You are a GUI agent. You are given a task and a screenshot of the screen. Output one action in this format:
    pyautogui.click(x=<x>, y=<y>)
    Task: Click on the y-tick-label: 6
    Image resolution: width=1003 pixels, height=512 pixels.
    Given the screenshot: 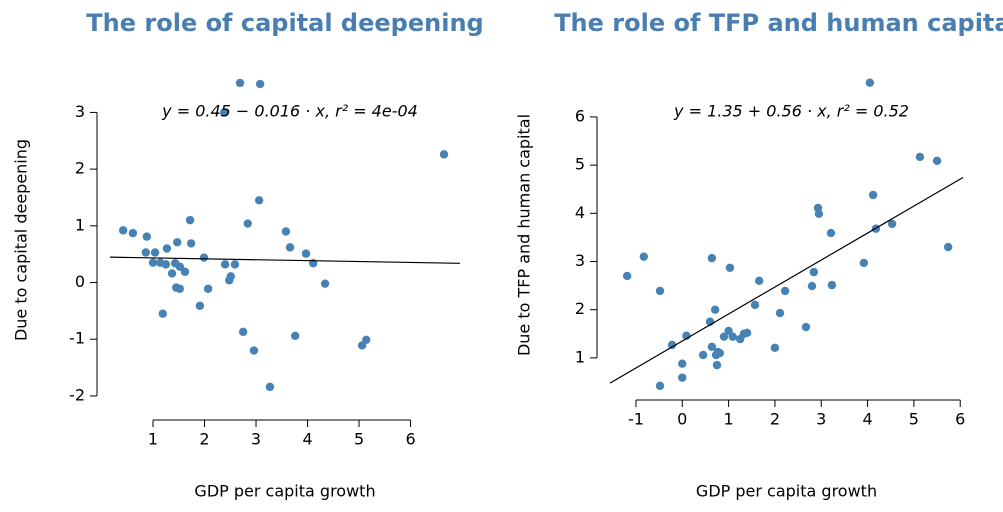 What is the action you would take?
    pyautogui.click(x=580, y=115)
    